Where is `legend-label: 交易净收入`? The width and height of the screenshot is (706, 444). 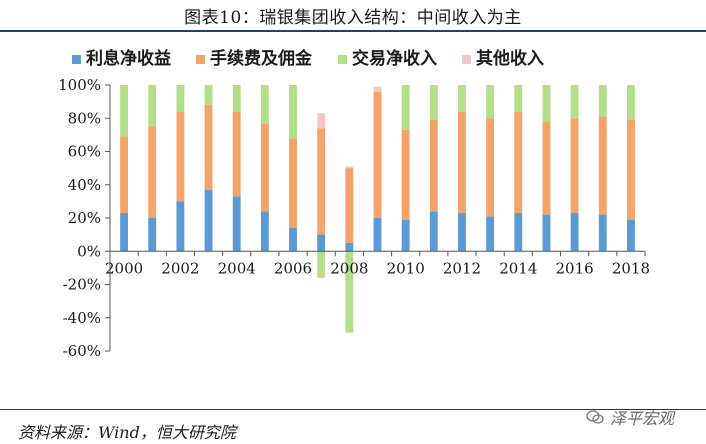 legend-label: 交易净收入 is located at coordinates (394, 58).